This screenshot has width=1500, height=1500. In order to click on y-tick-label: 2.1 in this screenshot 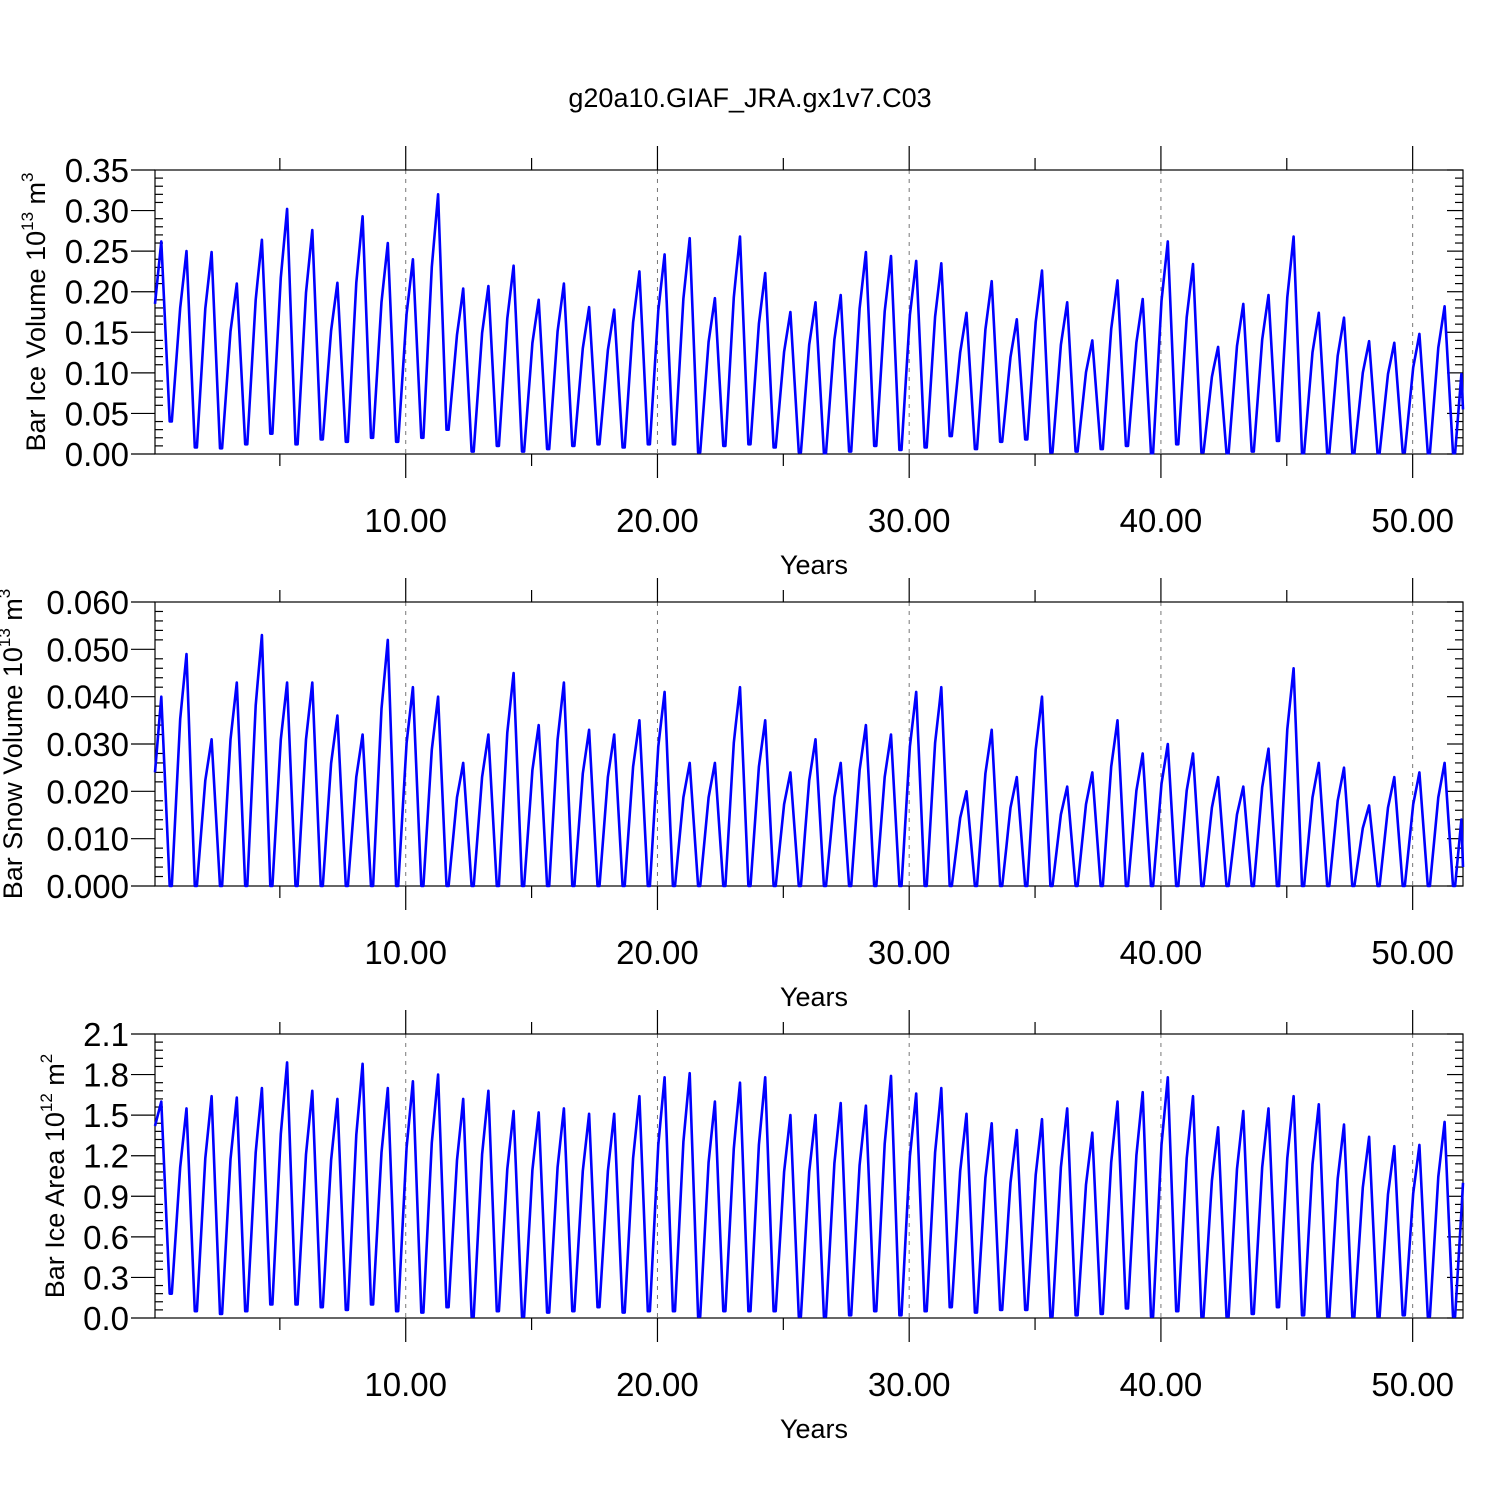, I will do `click(106, 1034)`.